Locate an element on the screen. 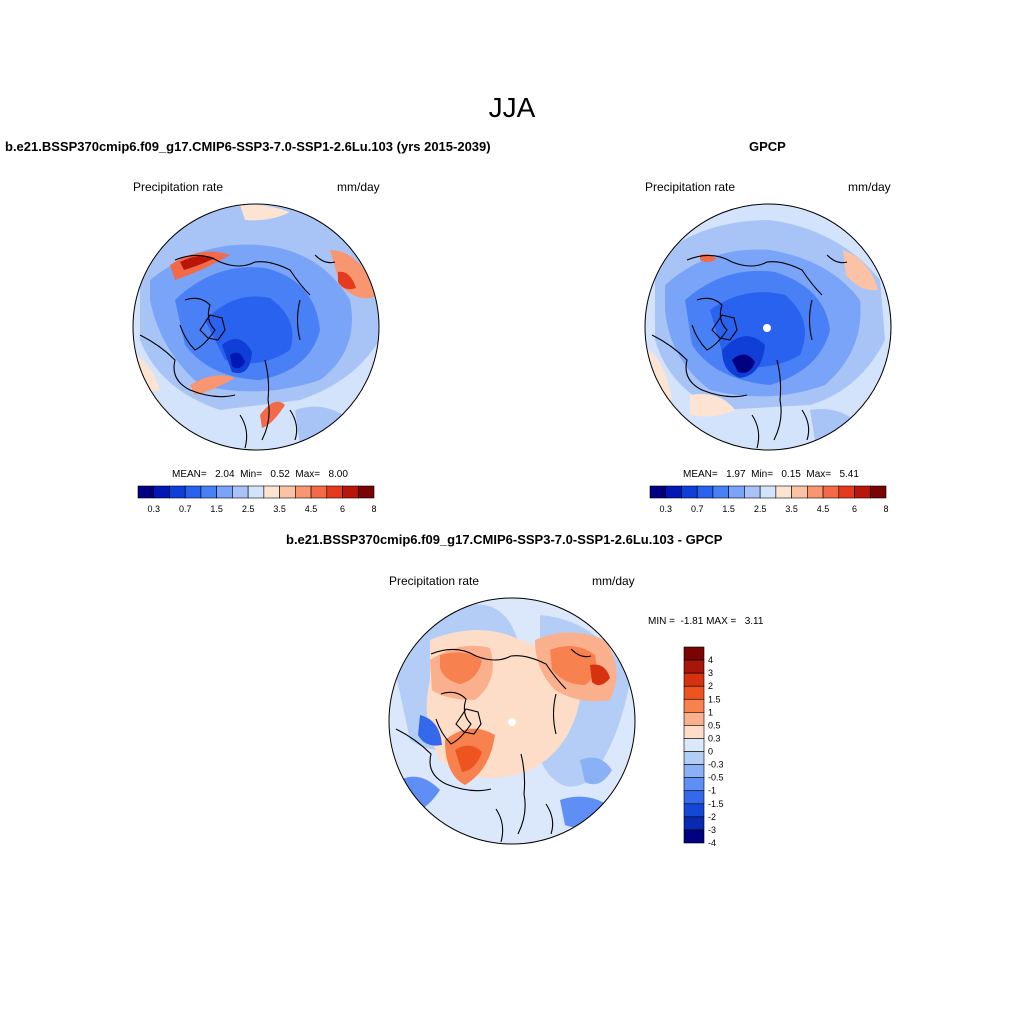  colorbar-obs-tick-label: 0.3 is located at coordinates (665, 509).